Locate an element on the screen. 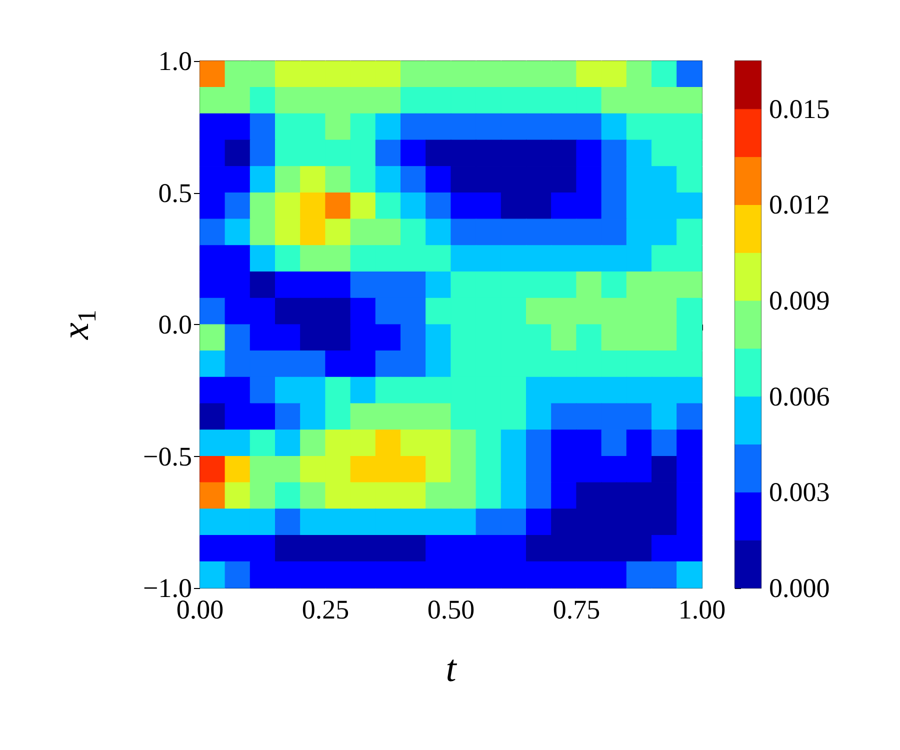 This screenshot has width=900, height=750. x-tick-label: 0.50 is located at coordinates (451, 609).